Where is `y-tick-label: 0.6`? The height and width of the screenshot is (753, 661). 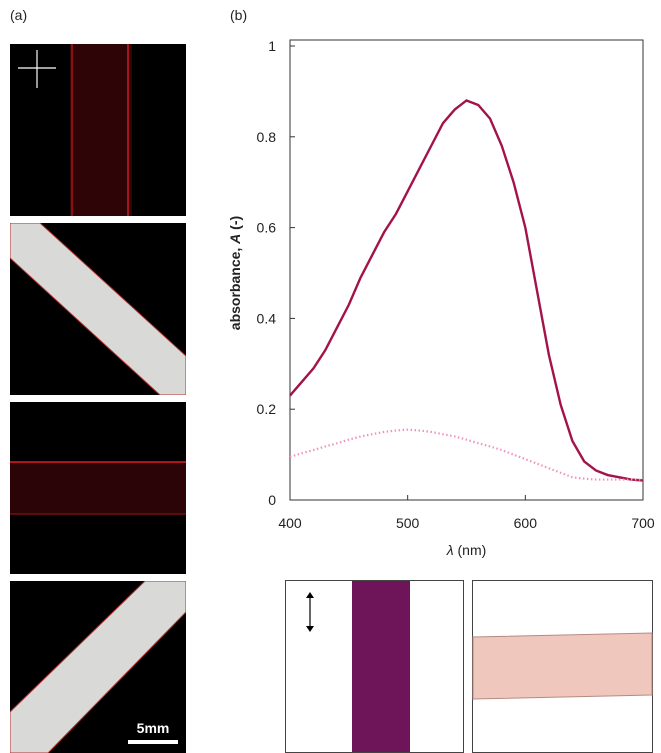 y-tick-label: 0.6 is located at coordinates (267, 228).